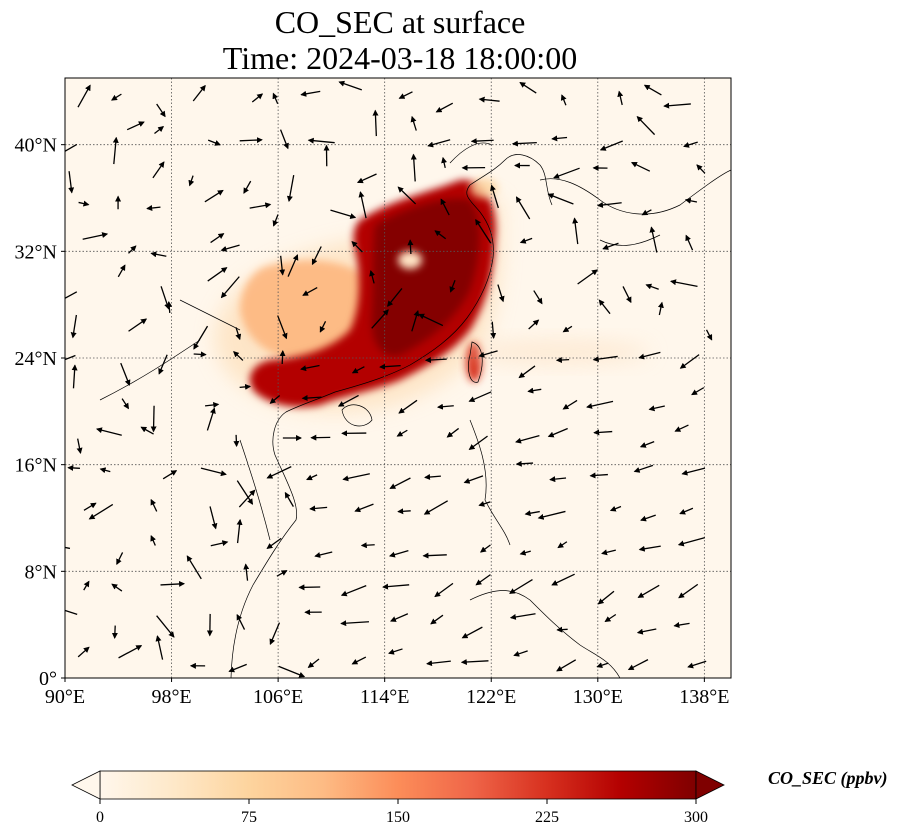  Describe the element at coordinates (400, 22) in the screenshot. I see `chart-title: CO_SEC at surface` at that location.